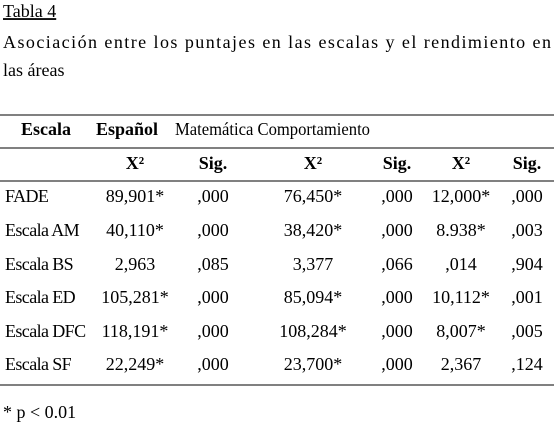 The height and width of the screenshot is (433, 554). I want to click on cell: 85,094*, so click(313, 297).